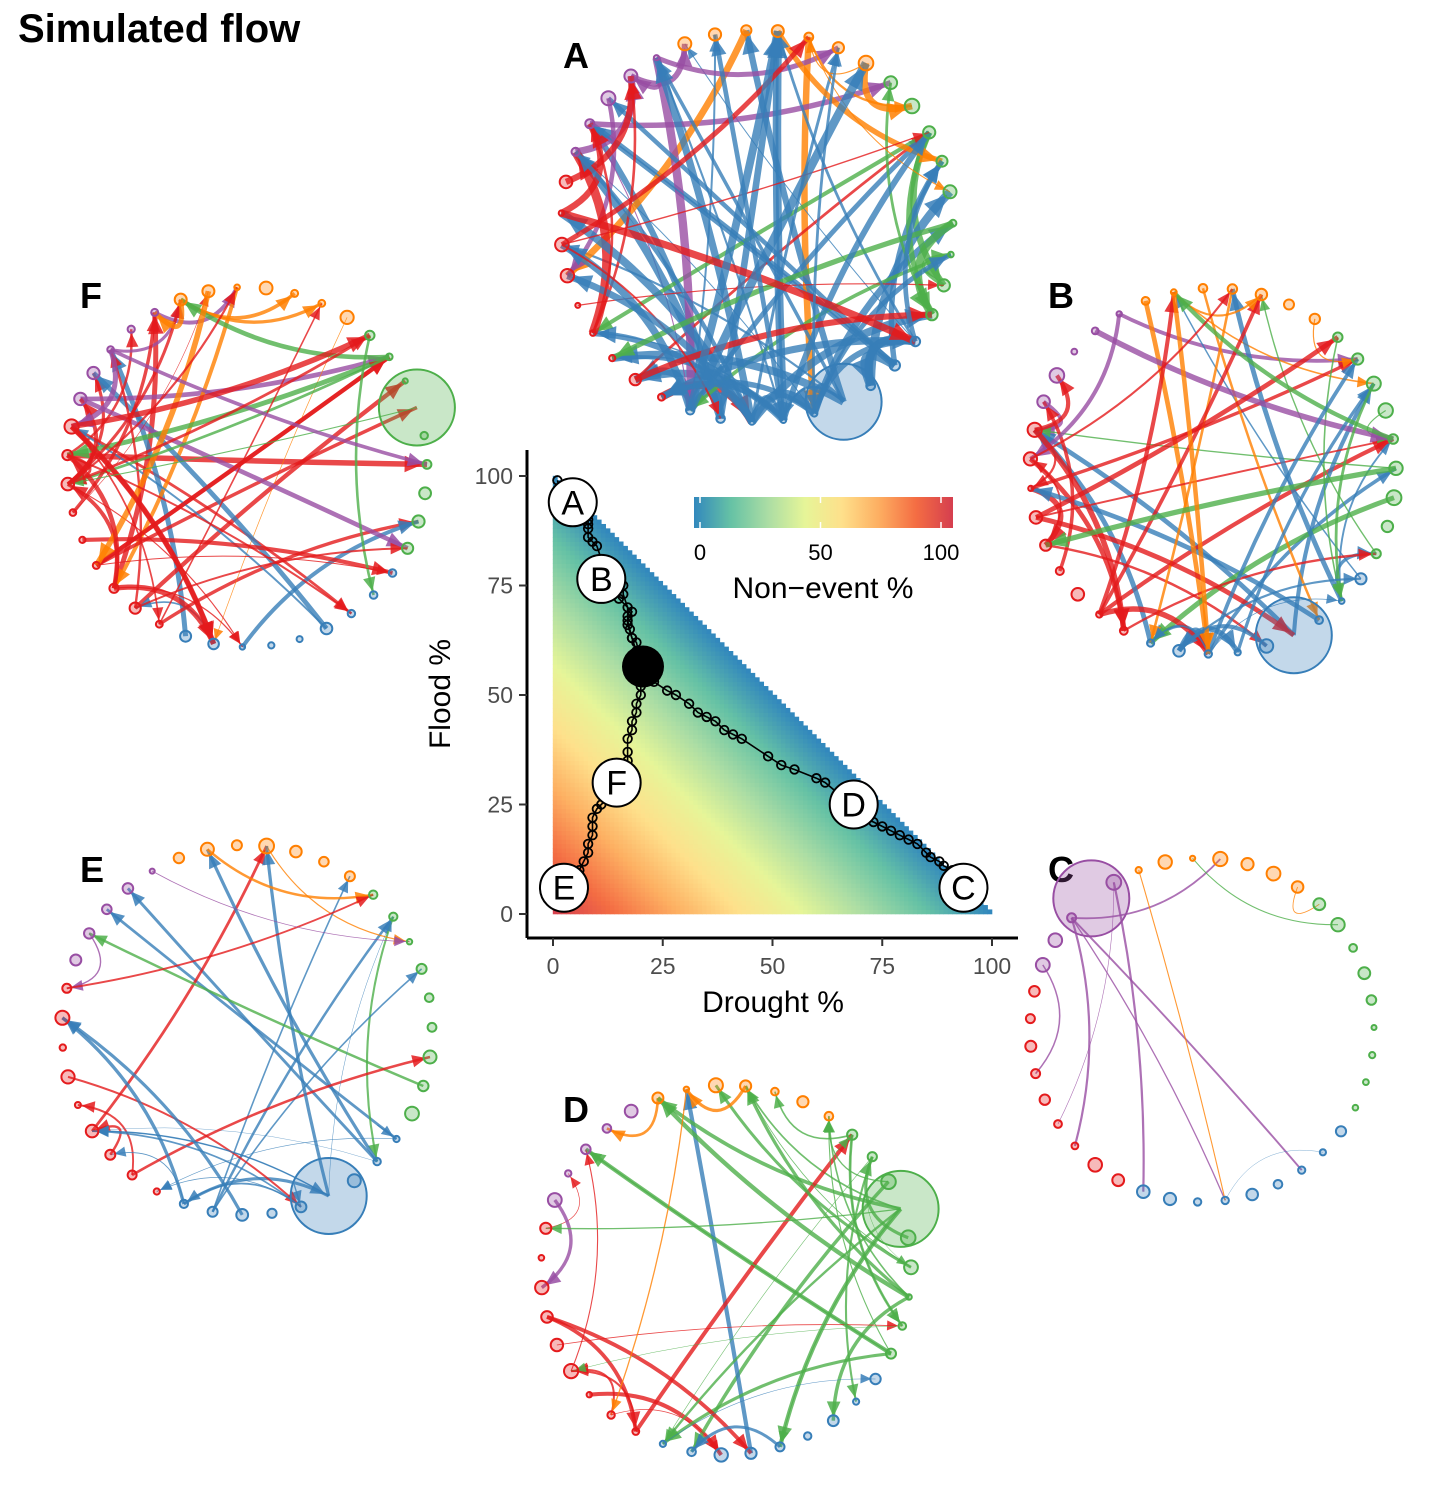 The image size is (1446, 1488). What do you see at coordinates (1283, 366) in the screenshot?
I see `network-edge` at bounding box center [1283, 366].